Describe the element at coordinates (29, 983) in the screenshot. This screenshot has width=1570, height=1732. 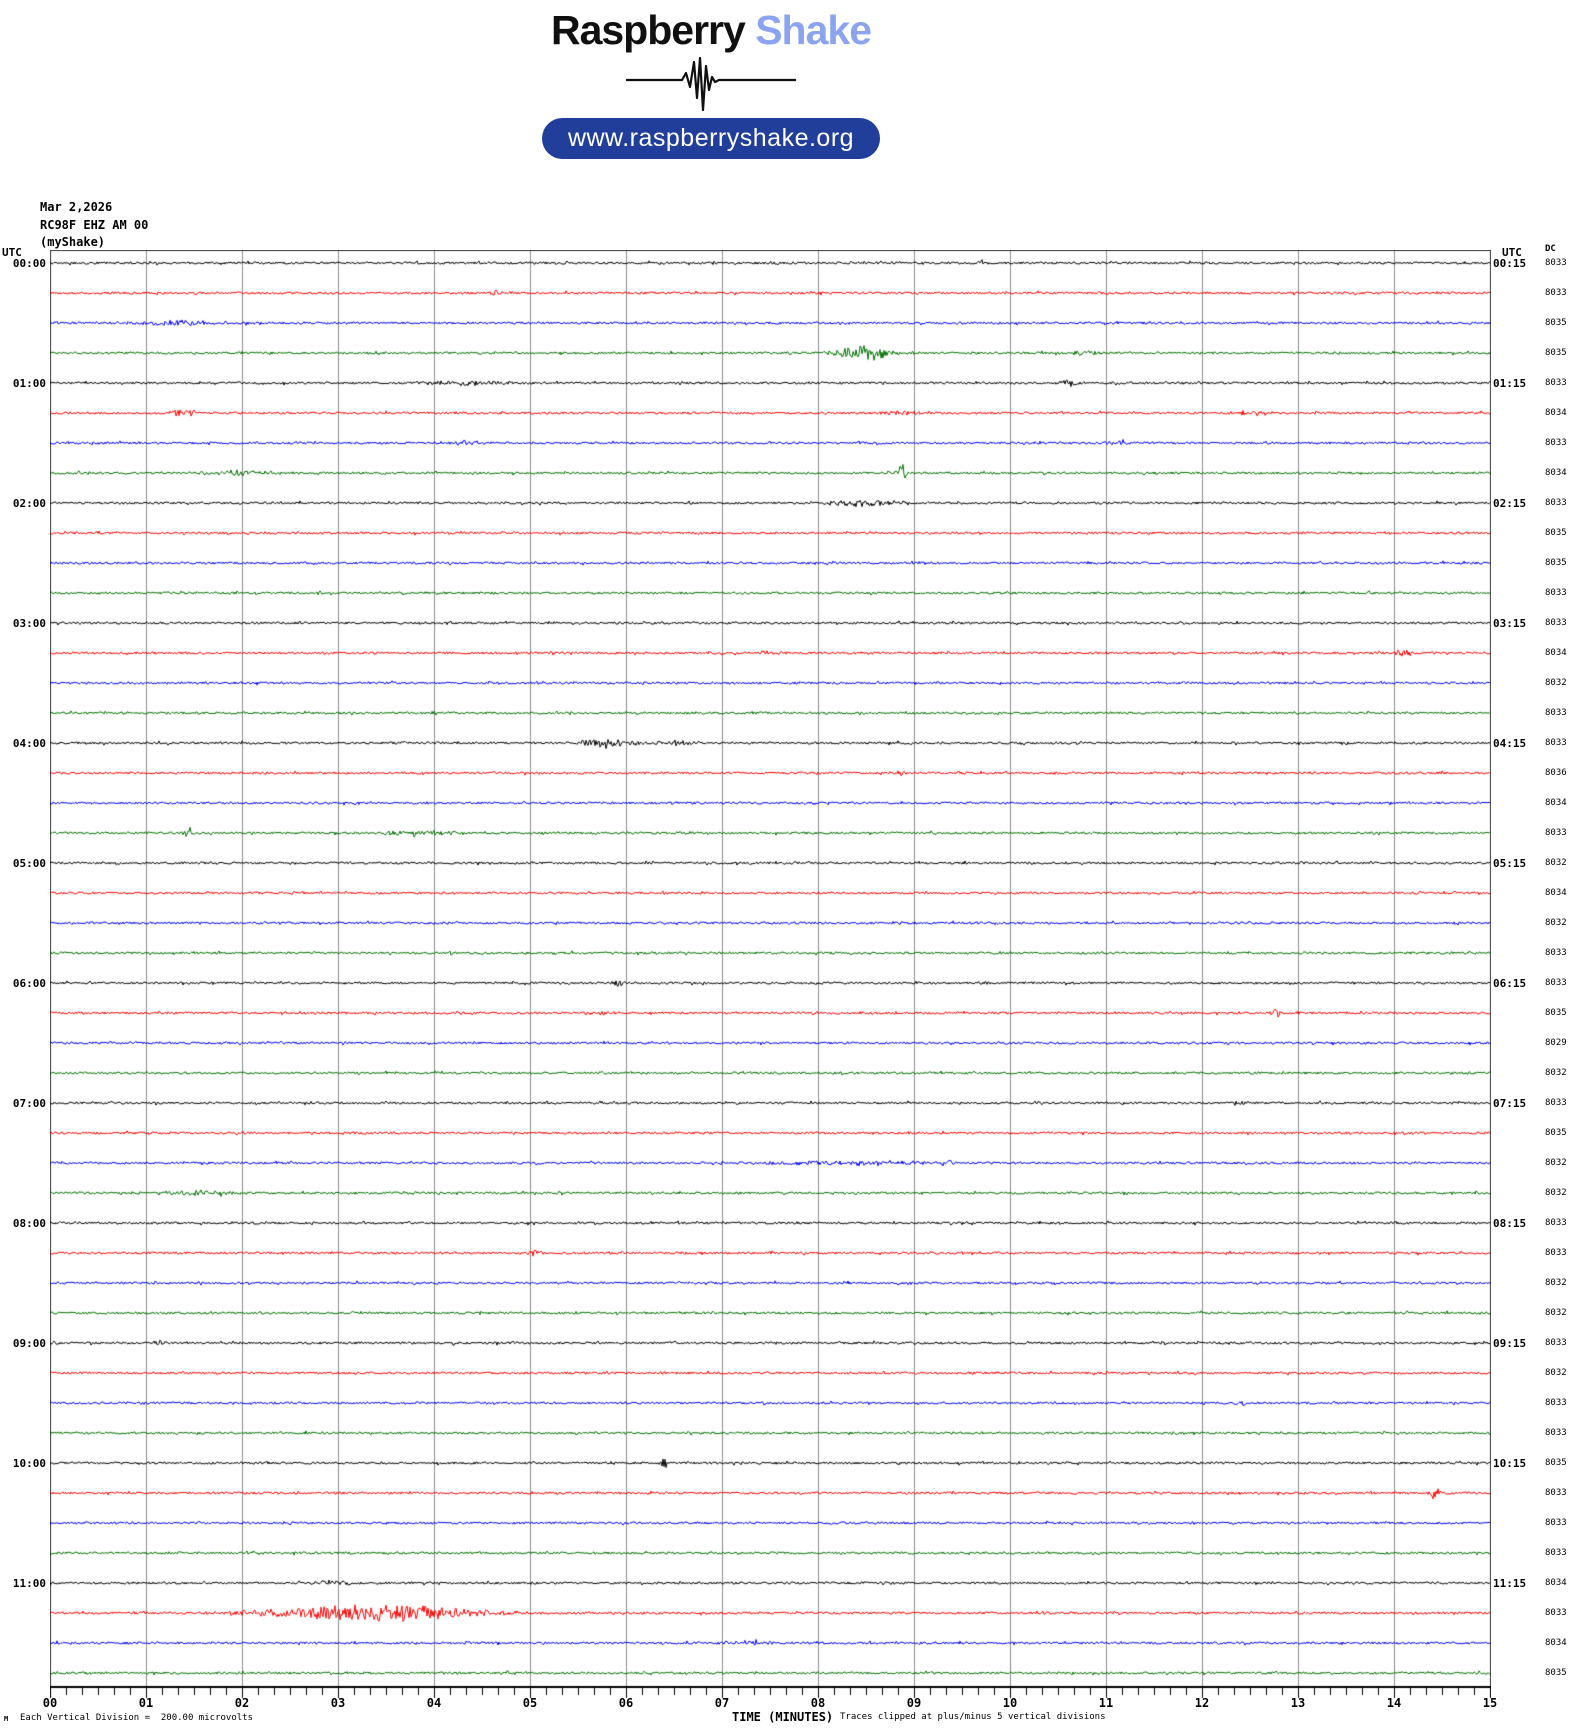
I see `hour-label-left: 06:00` at that location.